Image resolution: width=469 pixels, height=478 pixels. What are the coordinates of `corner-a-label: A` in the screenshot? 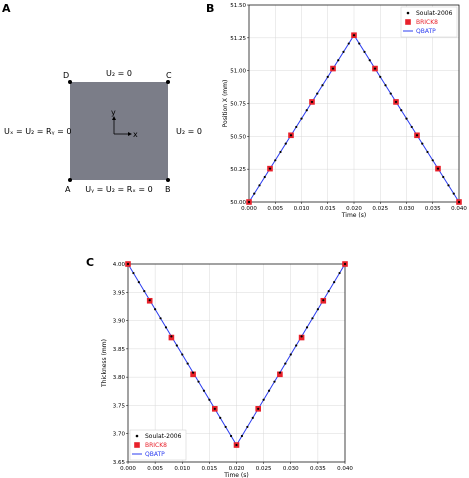 It's located at (68, 189).